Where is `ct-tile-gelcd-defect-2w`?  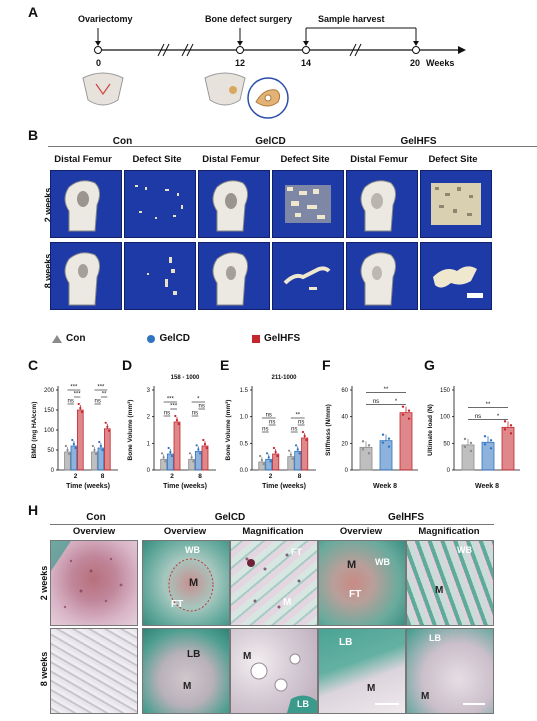 ct-tile-gelcd-defect-2w is located at coordinates (308, 204).